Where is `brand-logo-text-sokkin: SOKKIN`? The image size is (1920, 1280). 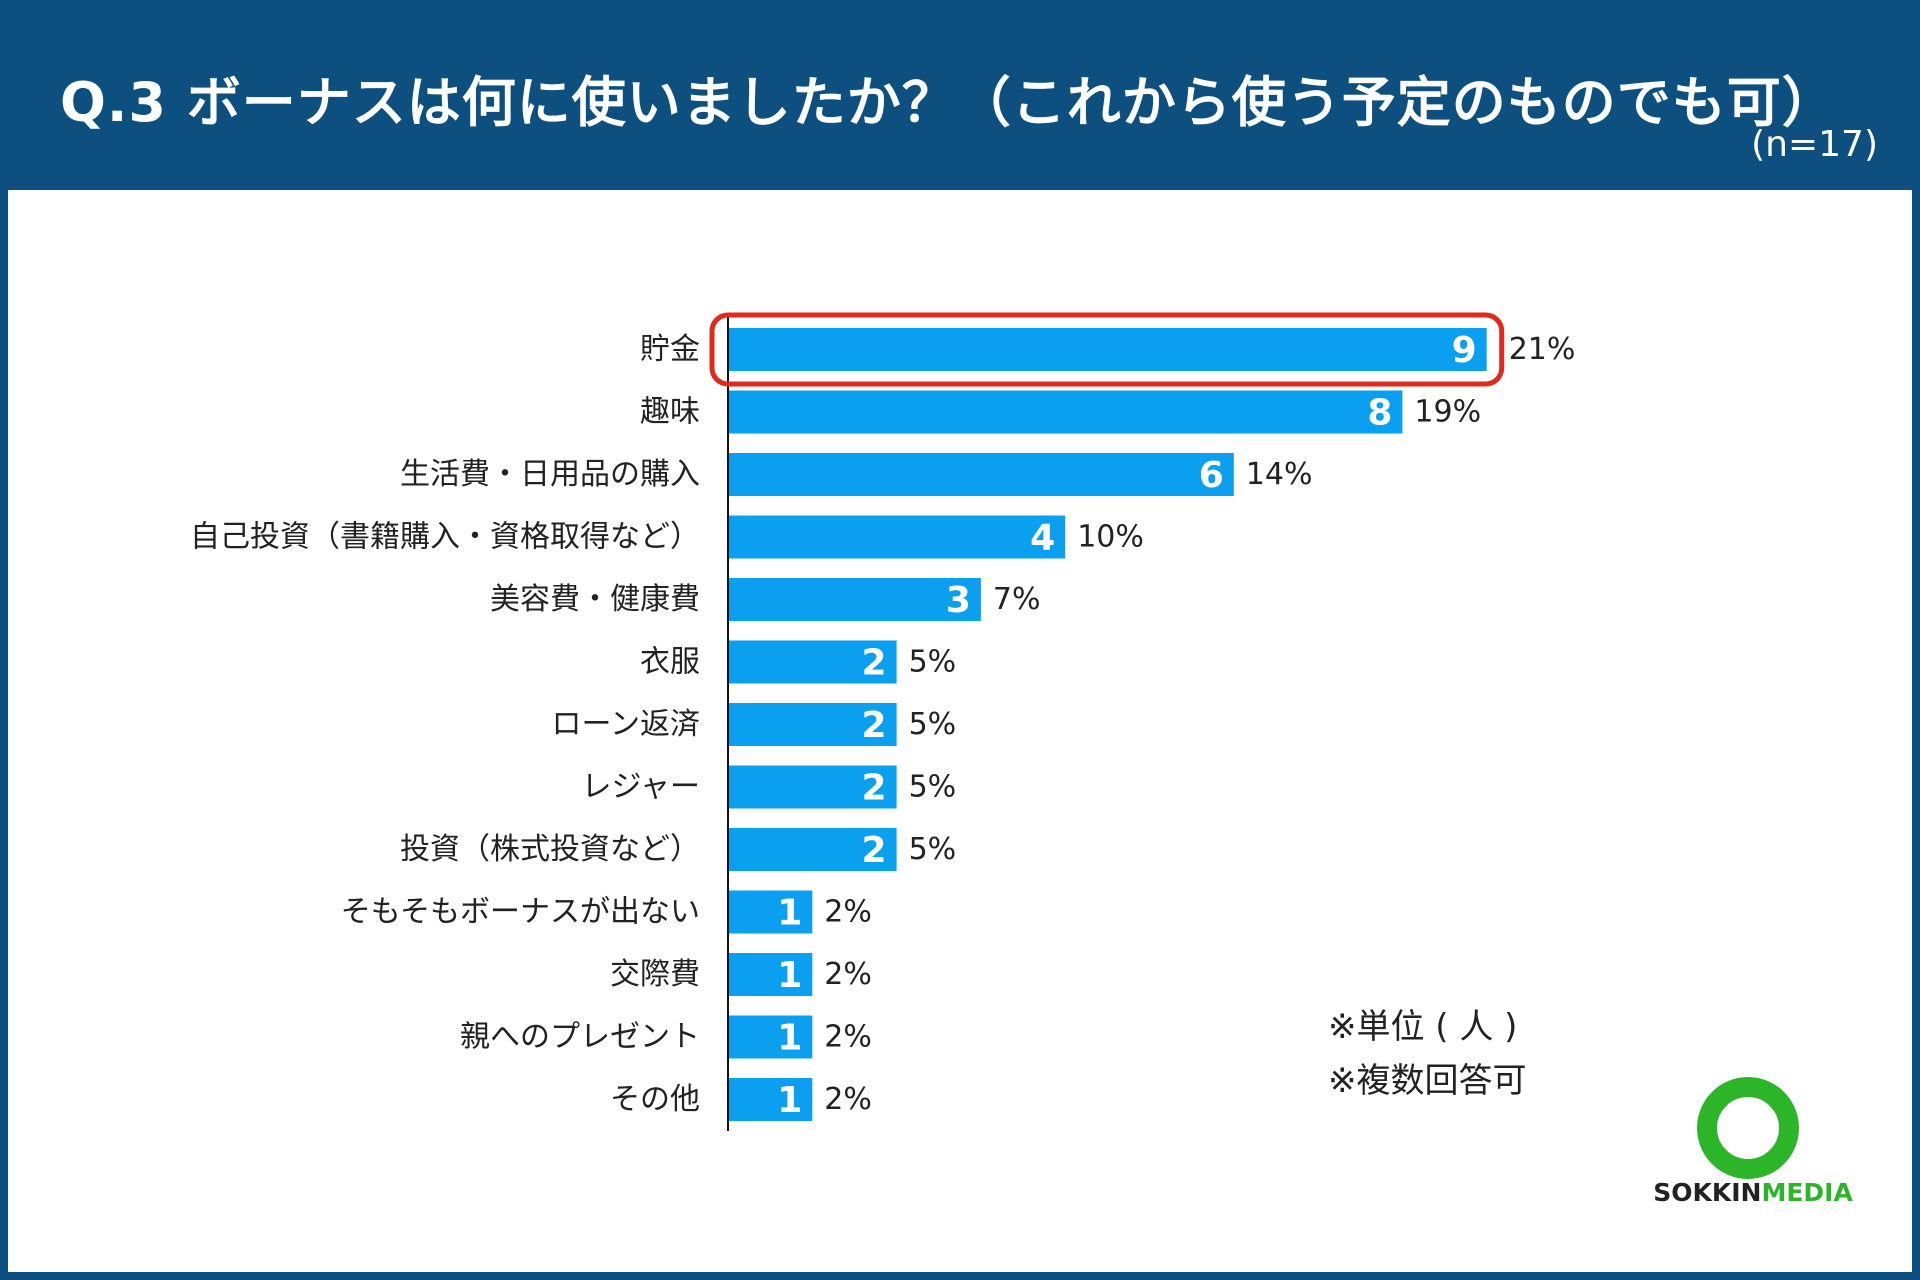 brand-logo-text-sokkin: SOKKIN is located at coordinates (1707, 1192).